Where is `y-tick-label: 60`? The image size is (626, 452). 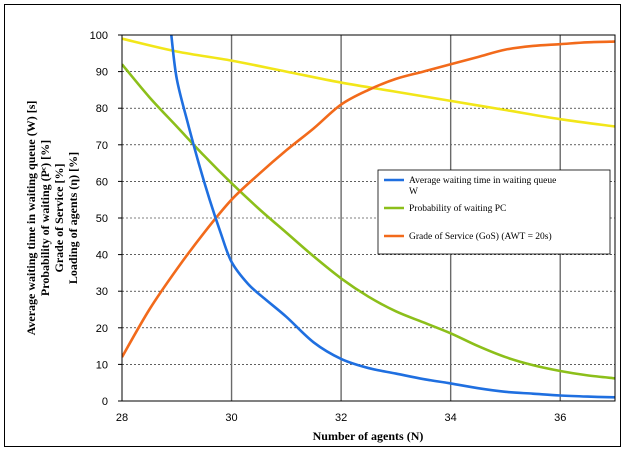 y-tick-label: 60 is located at coordinates (102, 182).